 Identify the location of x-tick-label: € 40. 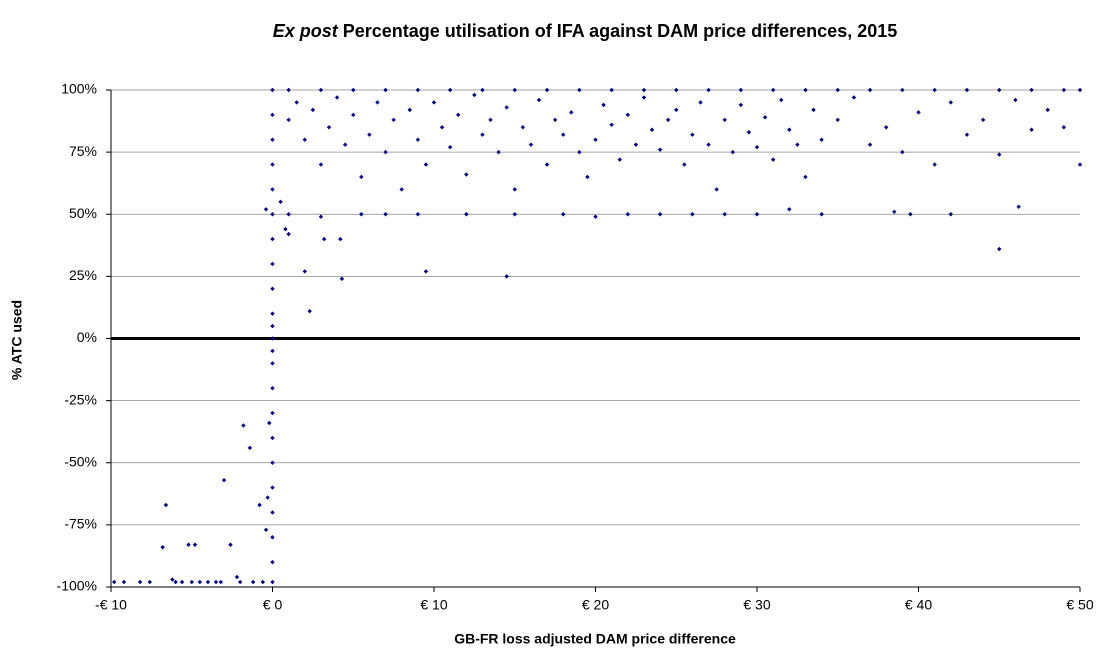
(918, 605).